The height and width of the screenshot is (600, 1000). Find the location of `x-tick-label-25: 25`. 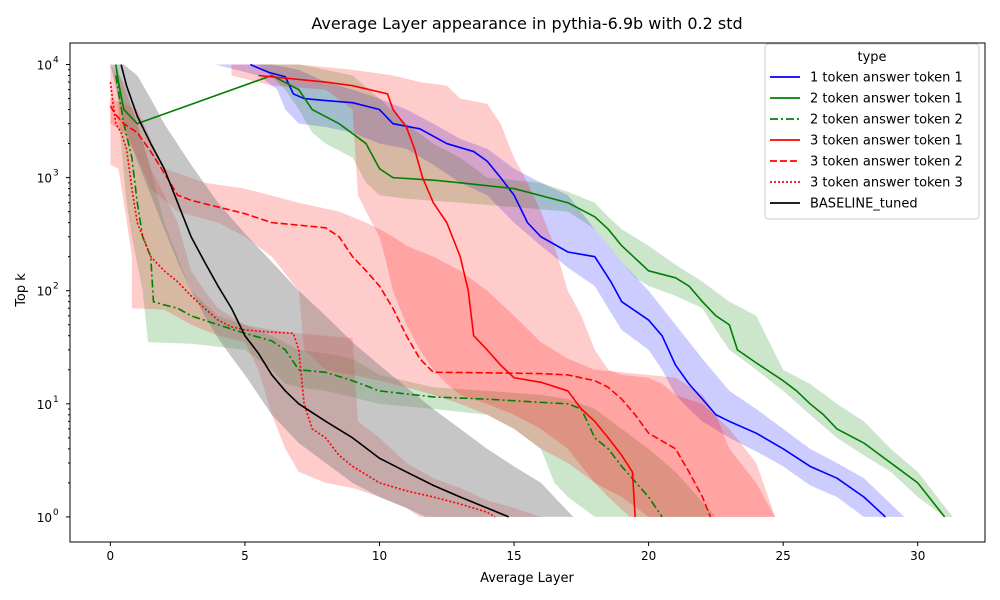

x-tick-label-25: 25 is located at coordinates (783, 556).